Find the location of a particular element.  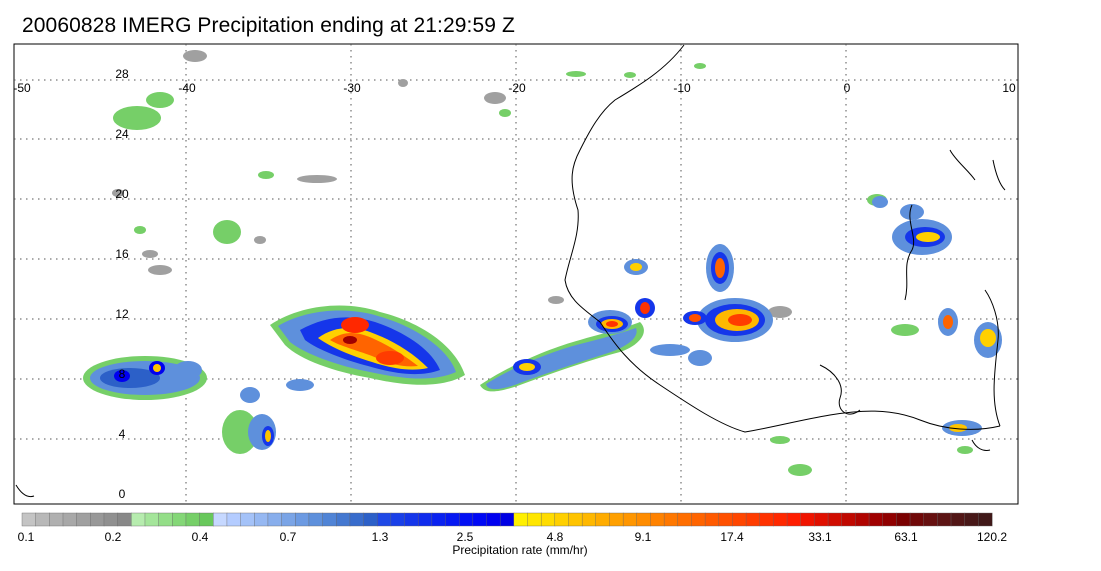

colorbar-tick-label: 0.1 is located at coordinates (26, 537).